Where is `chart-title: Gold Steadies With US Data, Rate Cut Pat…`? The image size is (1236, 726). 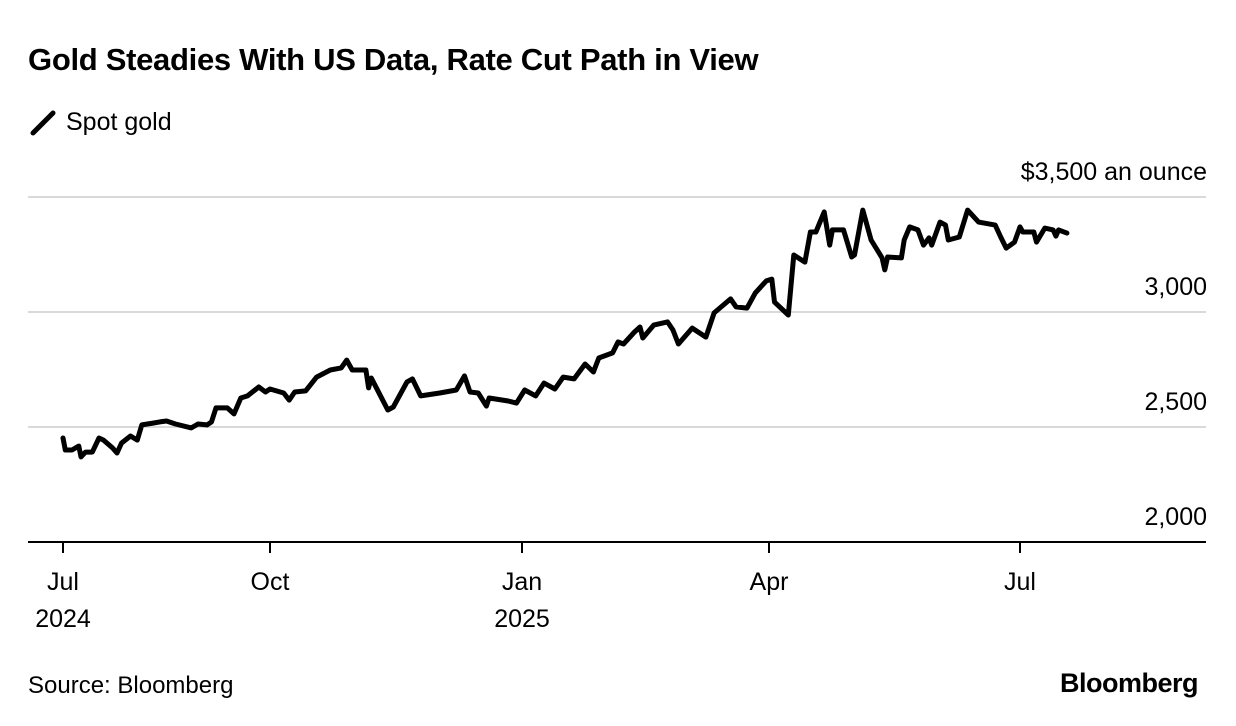 chart-title: Gold Steadies With US Data, Rate Cut Pat… is located at coordinates (393, 59).